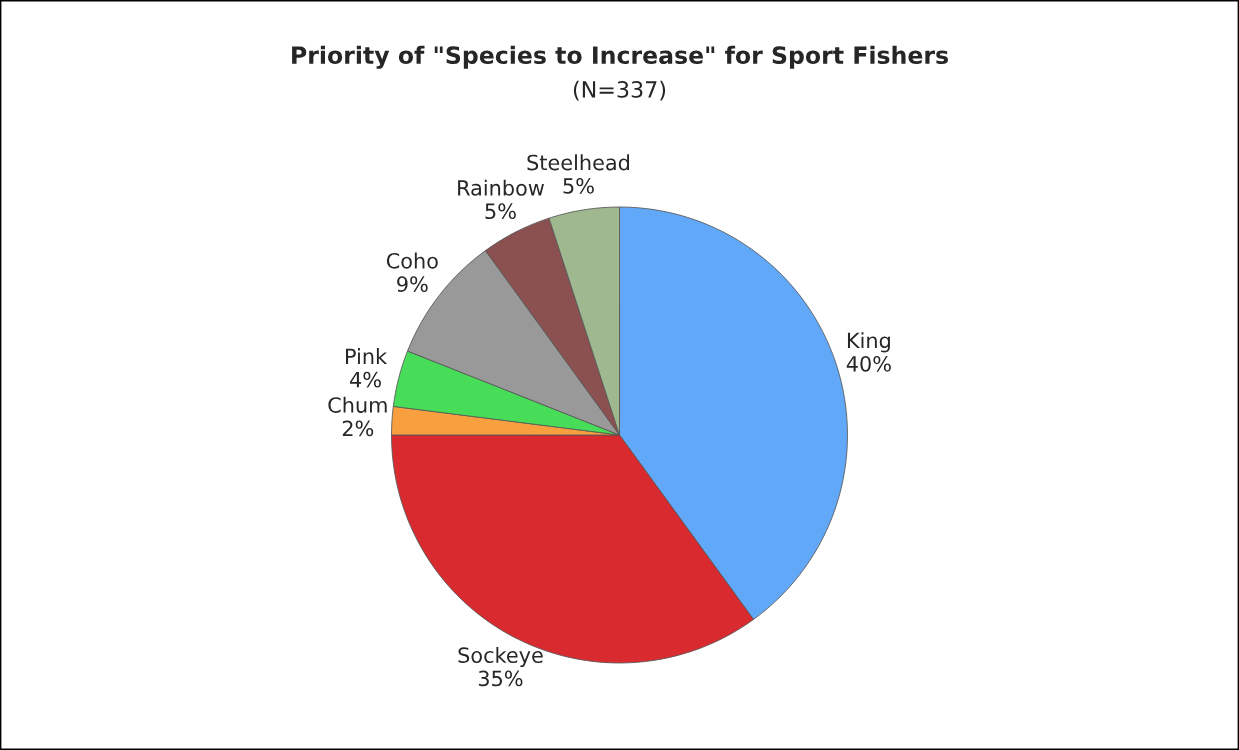  I want to click on chart-title: Priority of "Species to Increase" for Sport Fishers, so click(620, 57).